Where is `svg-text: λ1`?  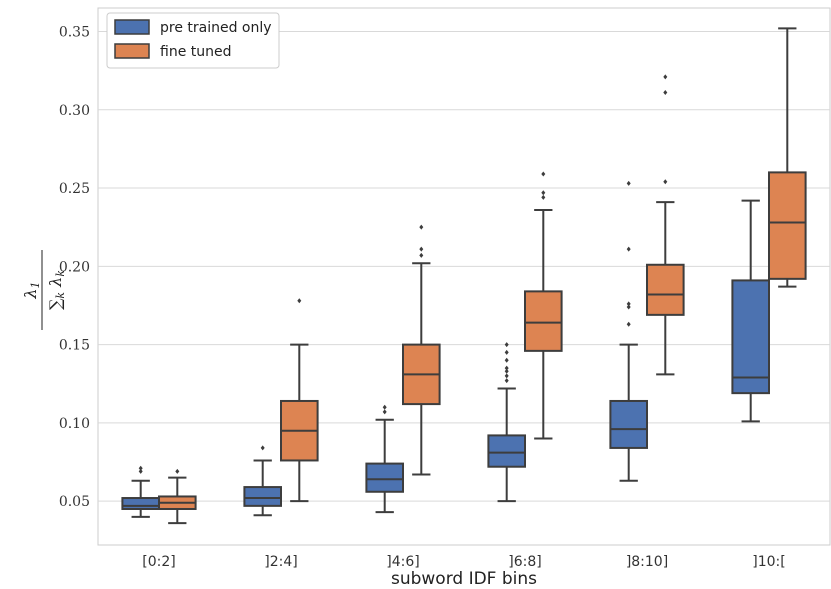 svg-text: λ1 is located at coordinates (31, 290).